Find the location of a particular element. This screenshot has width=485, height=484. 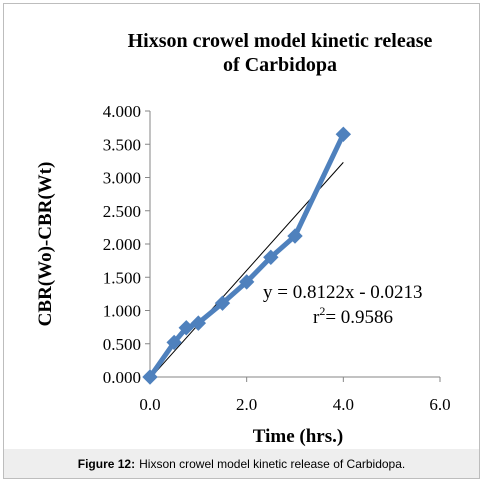

y-tick-label: 1.500 is located at coordinates (122, 277).